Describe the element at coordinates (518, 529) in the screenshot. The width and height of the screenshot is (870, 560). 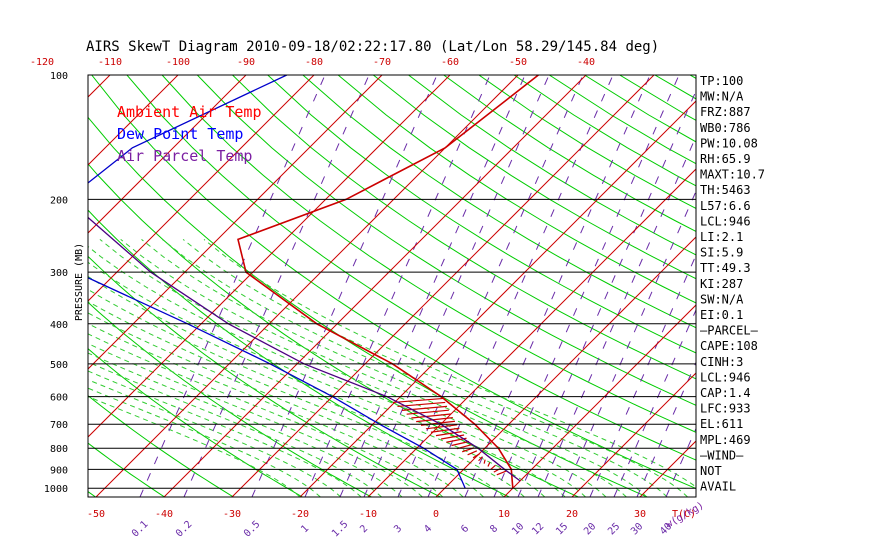
I see `mixing-ratio-label: 10` at that location.